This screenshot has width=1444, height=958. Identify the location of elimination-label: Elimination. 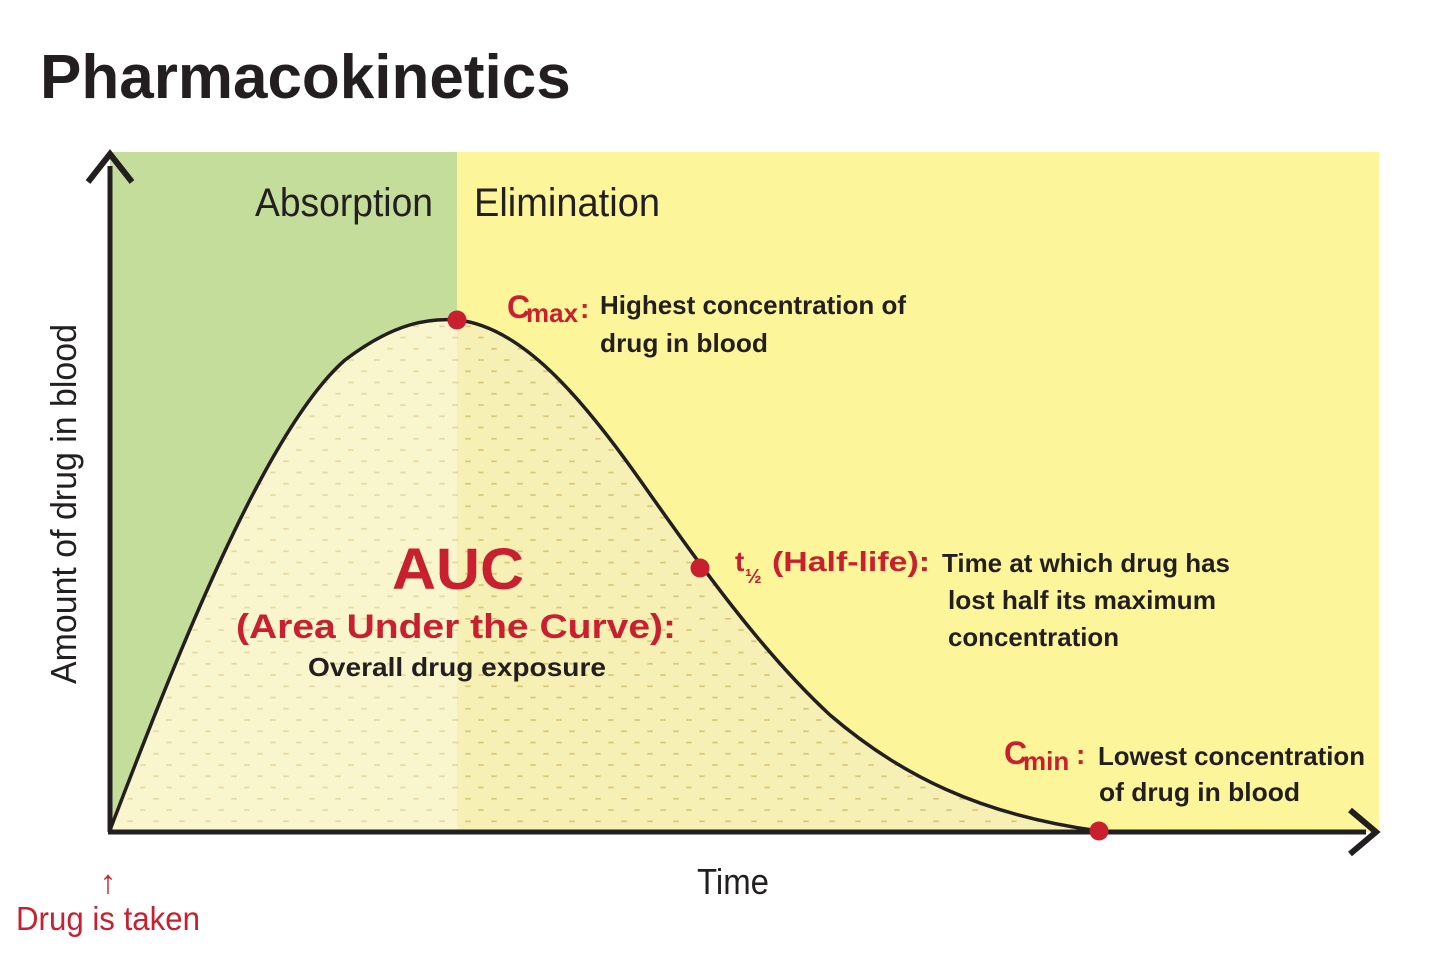
(567, 203).